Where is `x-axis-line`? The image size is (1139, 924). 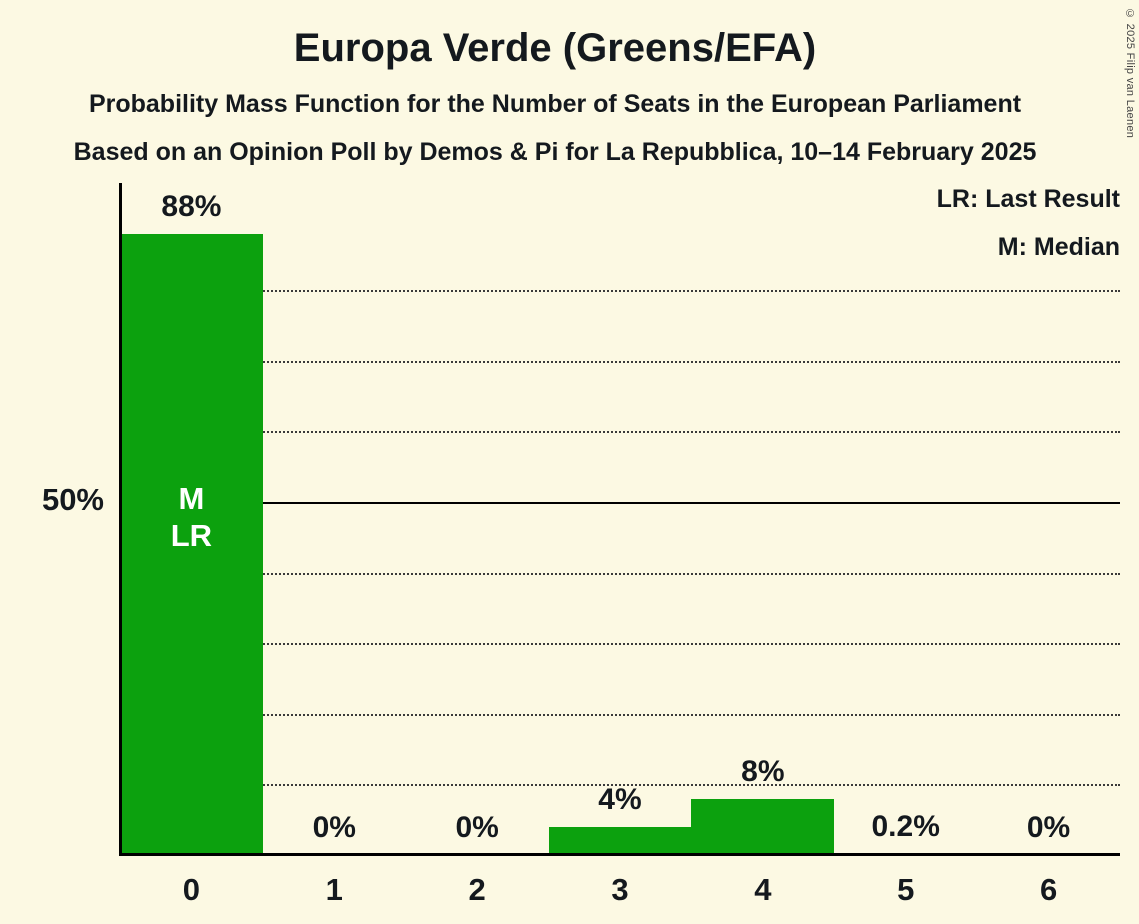 x-axis-line is located at coordinates (619, 854).